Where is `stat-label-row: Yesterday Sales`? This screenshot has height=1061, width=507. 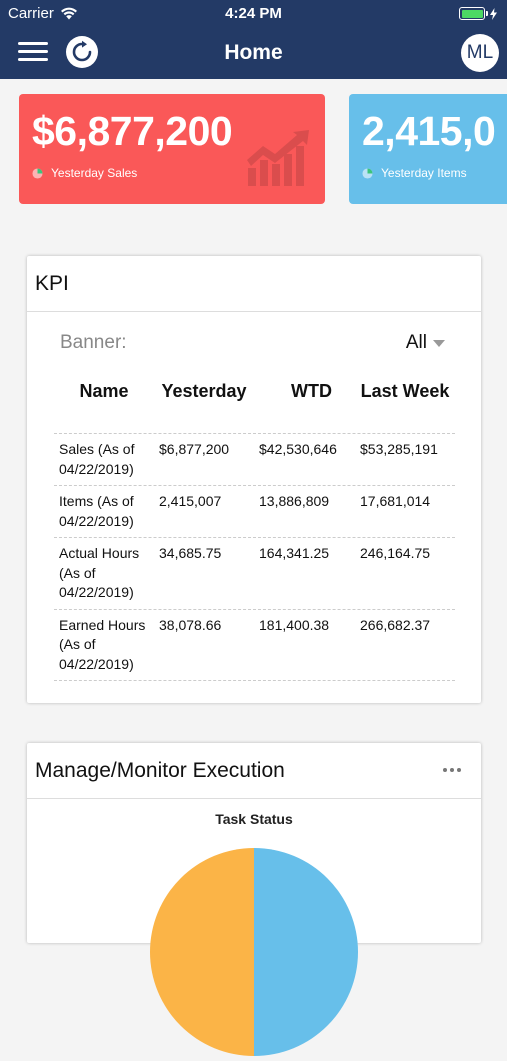 stat-label-row: Yesterday Sales is located at coordinates (84, 173).